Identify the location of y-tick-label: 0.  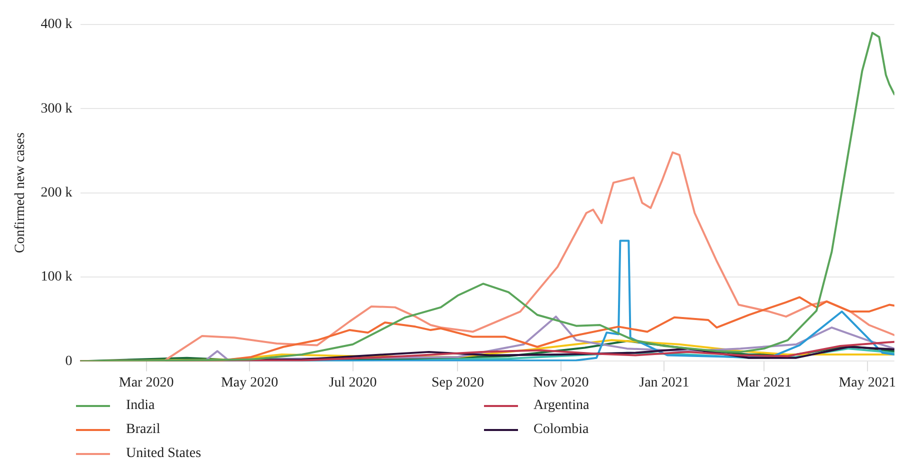
(68, 361).